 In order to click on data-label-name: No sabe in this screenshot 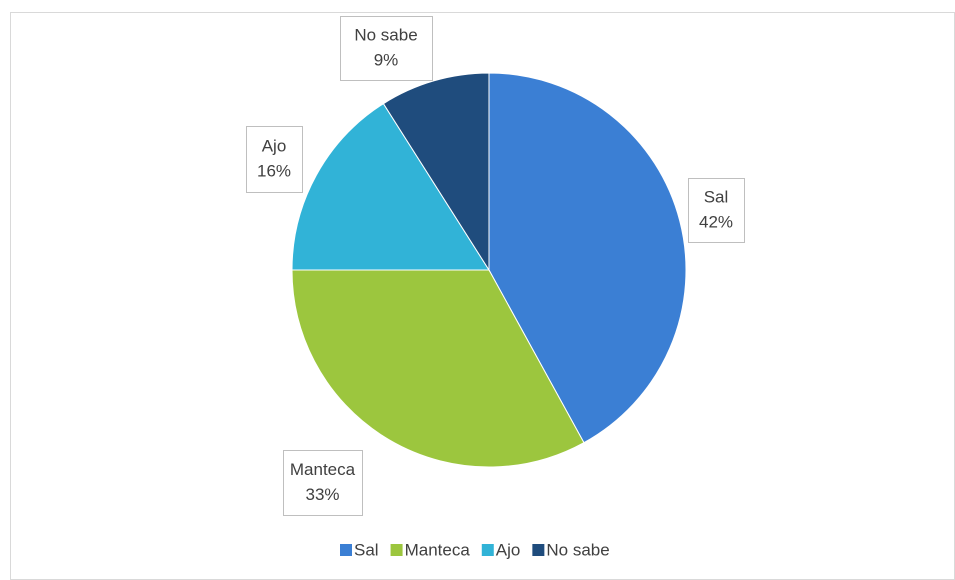, I will do `click(385, 34)`.